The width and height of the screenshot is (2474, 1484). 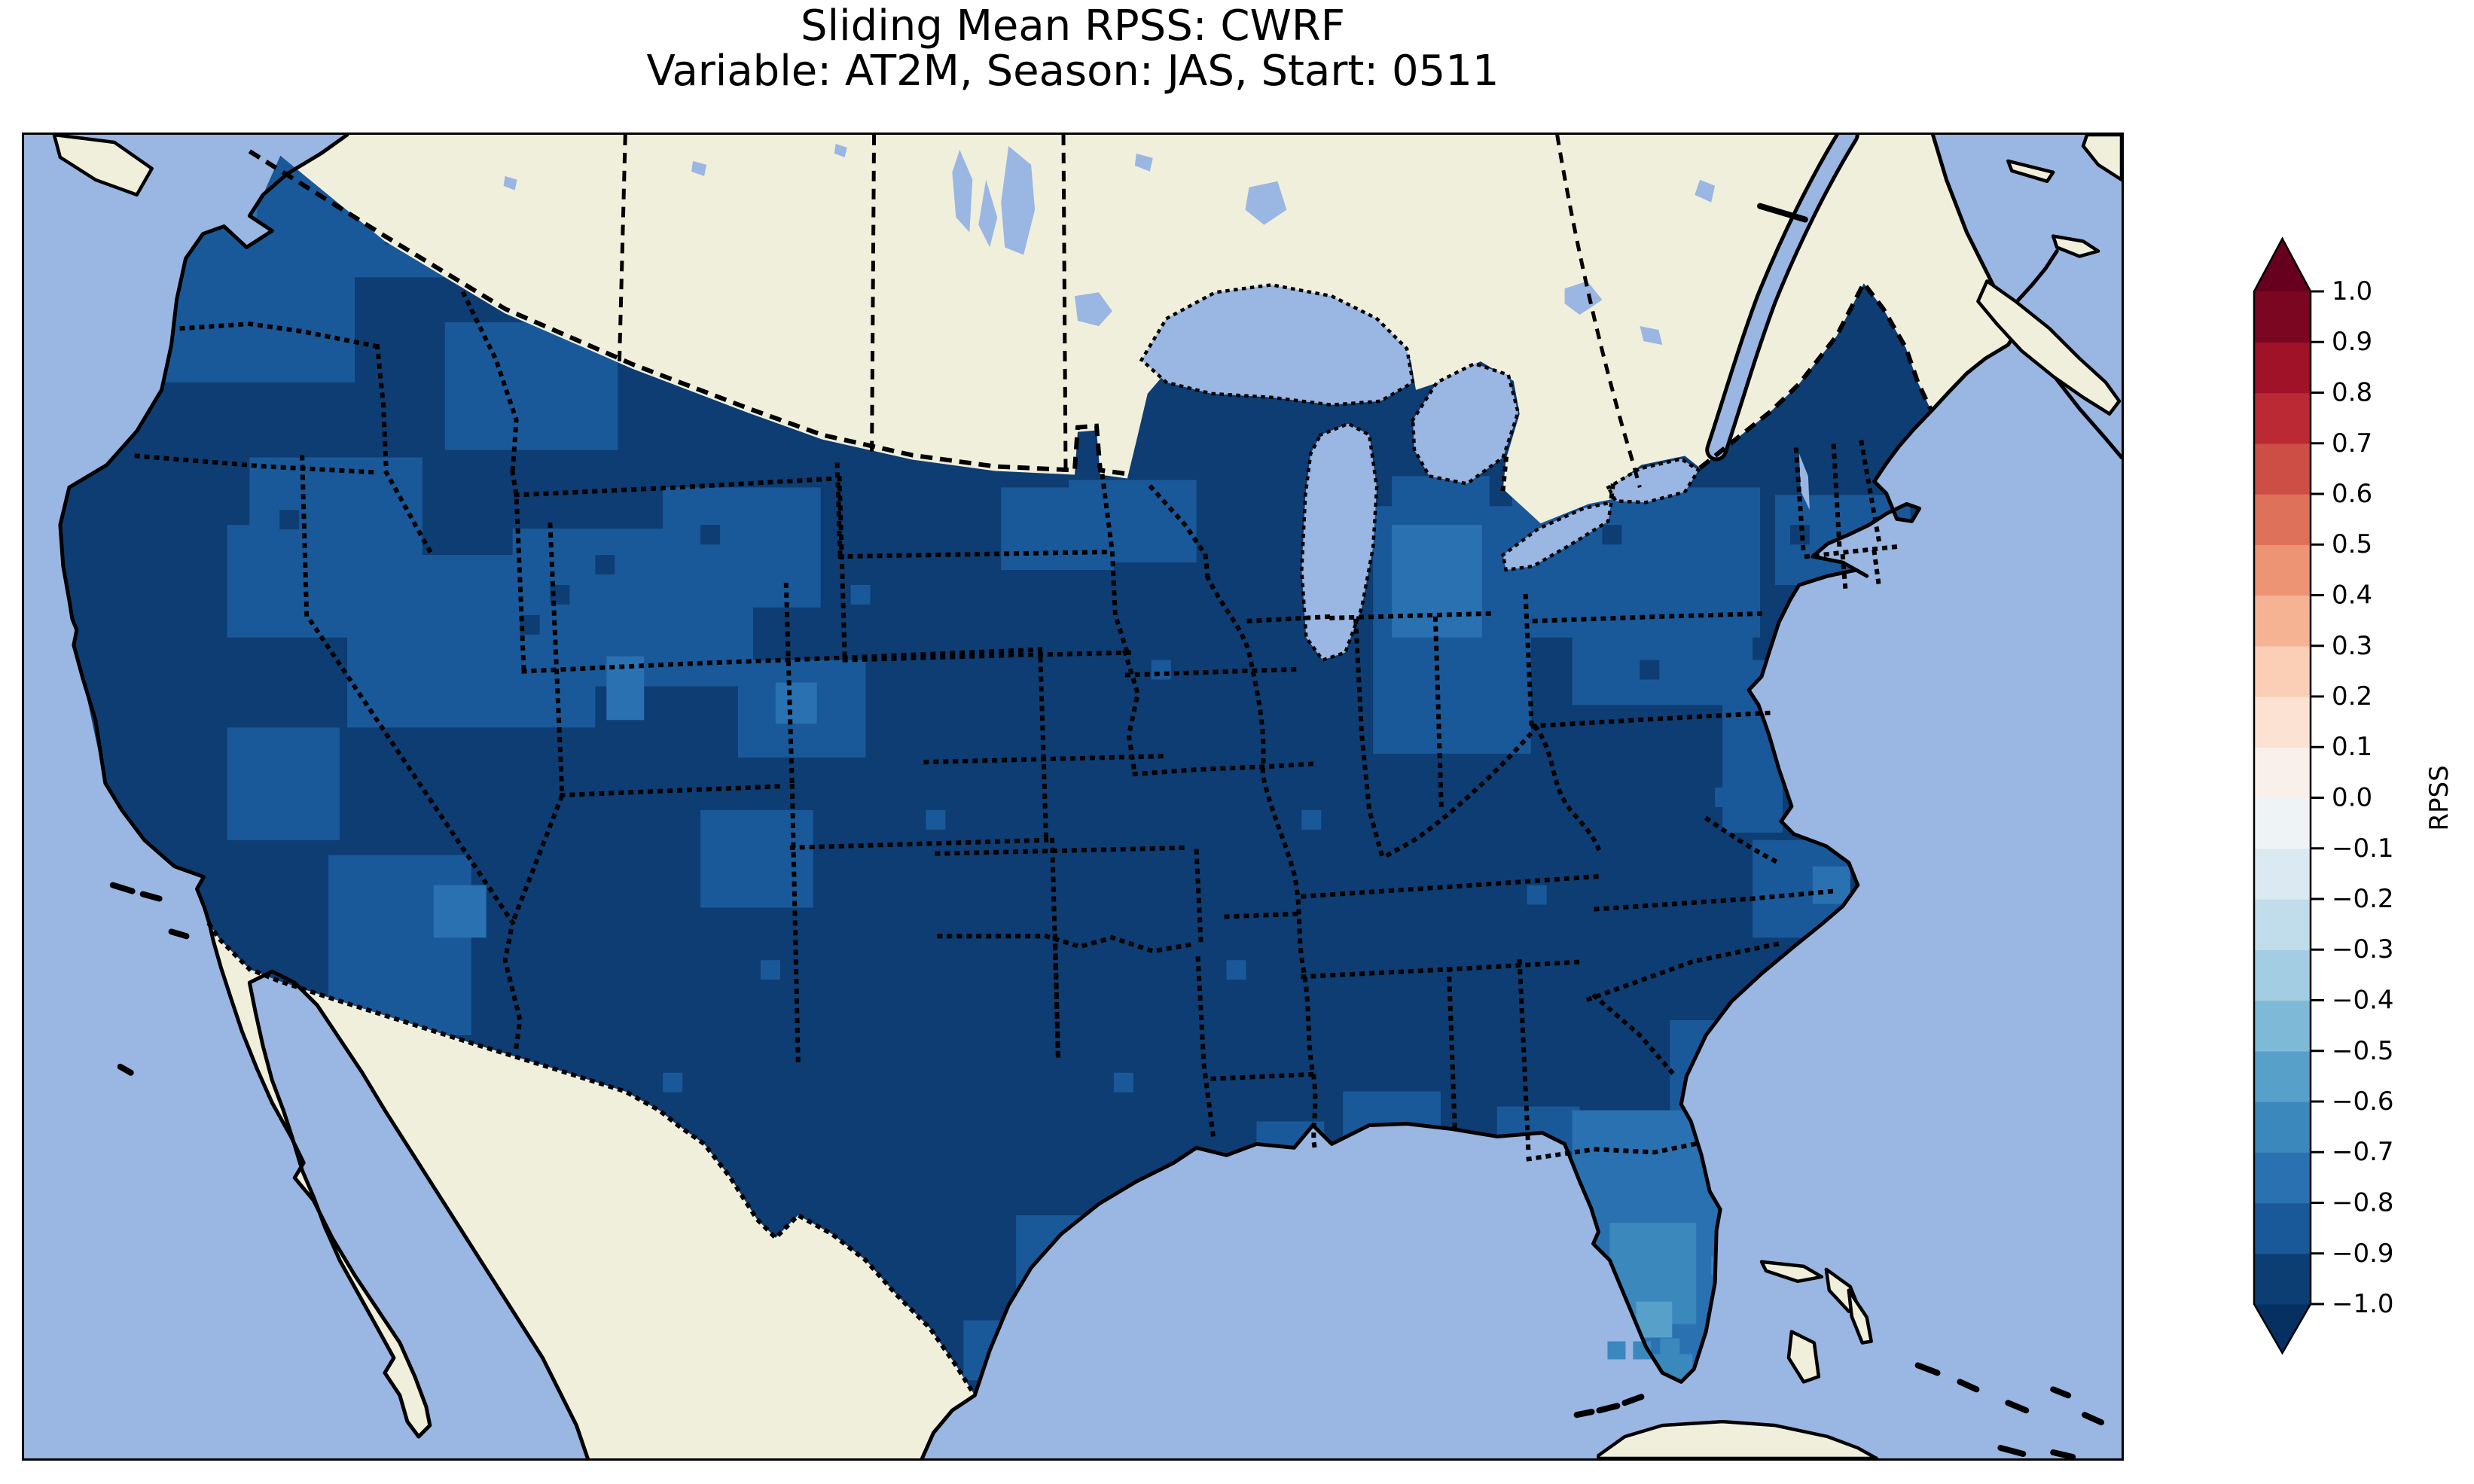 What do you see at coordinates (2363, 1051) in the screenshot?
I see `tick-label: −0.5` at bounding box center [2363, 1051].